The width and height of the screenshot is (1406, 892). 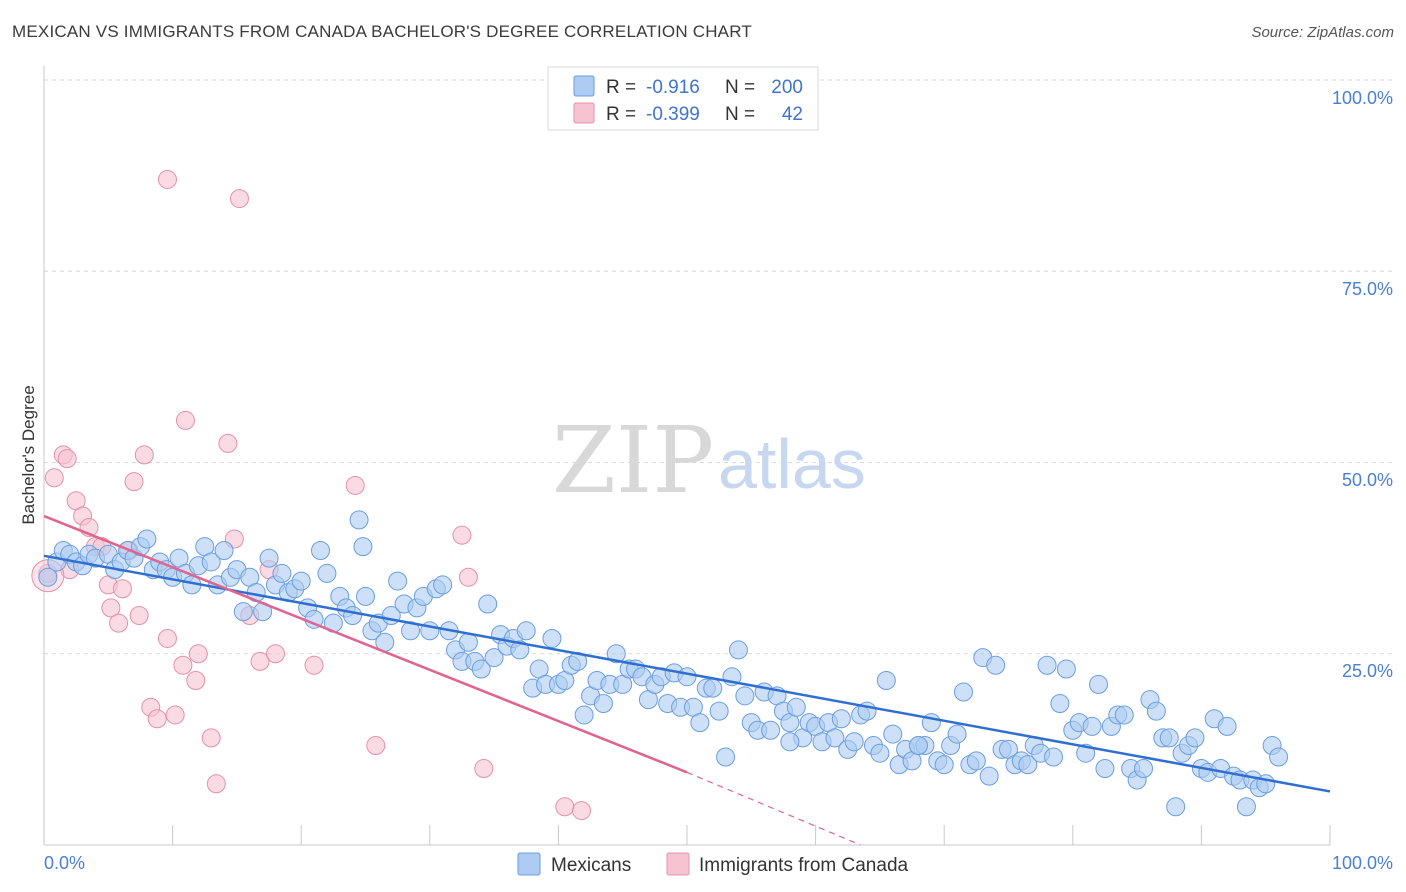 What do you see at coordinates (28, 454) in the screenshot?
I see `y-axis-label: Bachelor's Degree` at bounding box center [28, 454].